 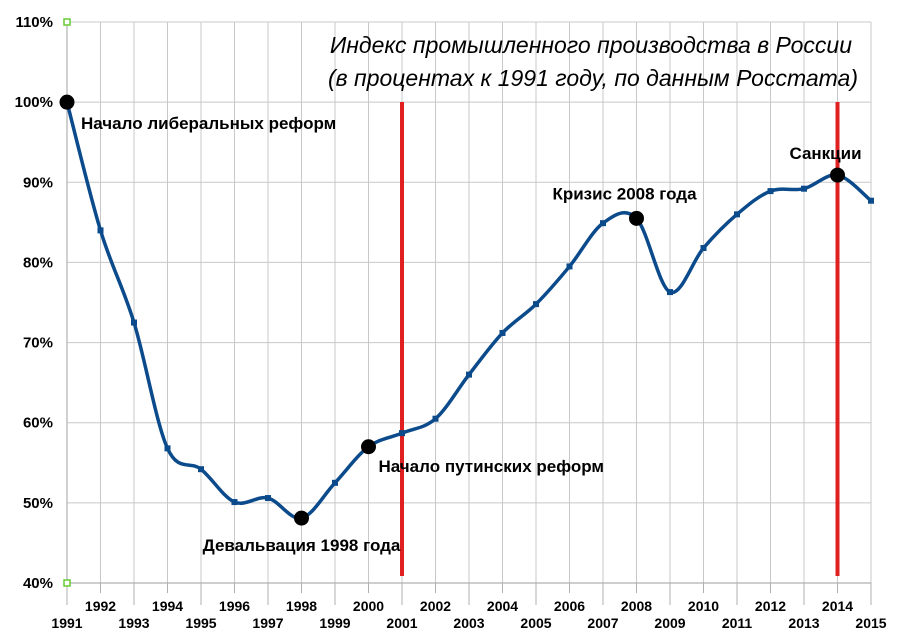 What do you see at coordinates (34, 102) in the screenshot?
I see `y-tick-label: 100%` at bounding box center [34, 102].